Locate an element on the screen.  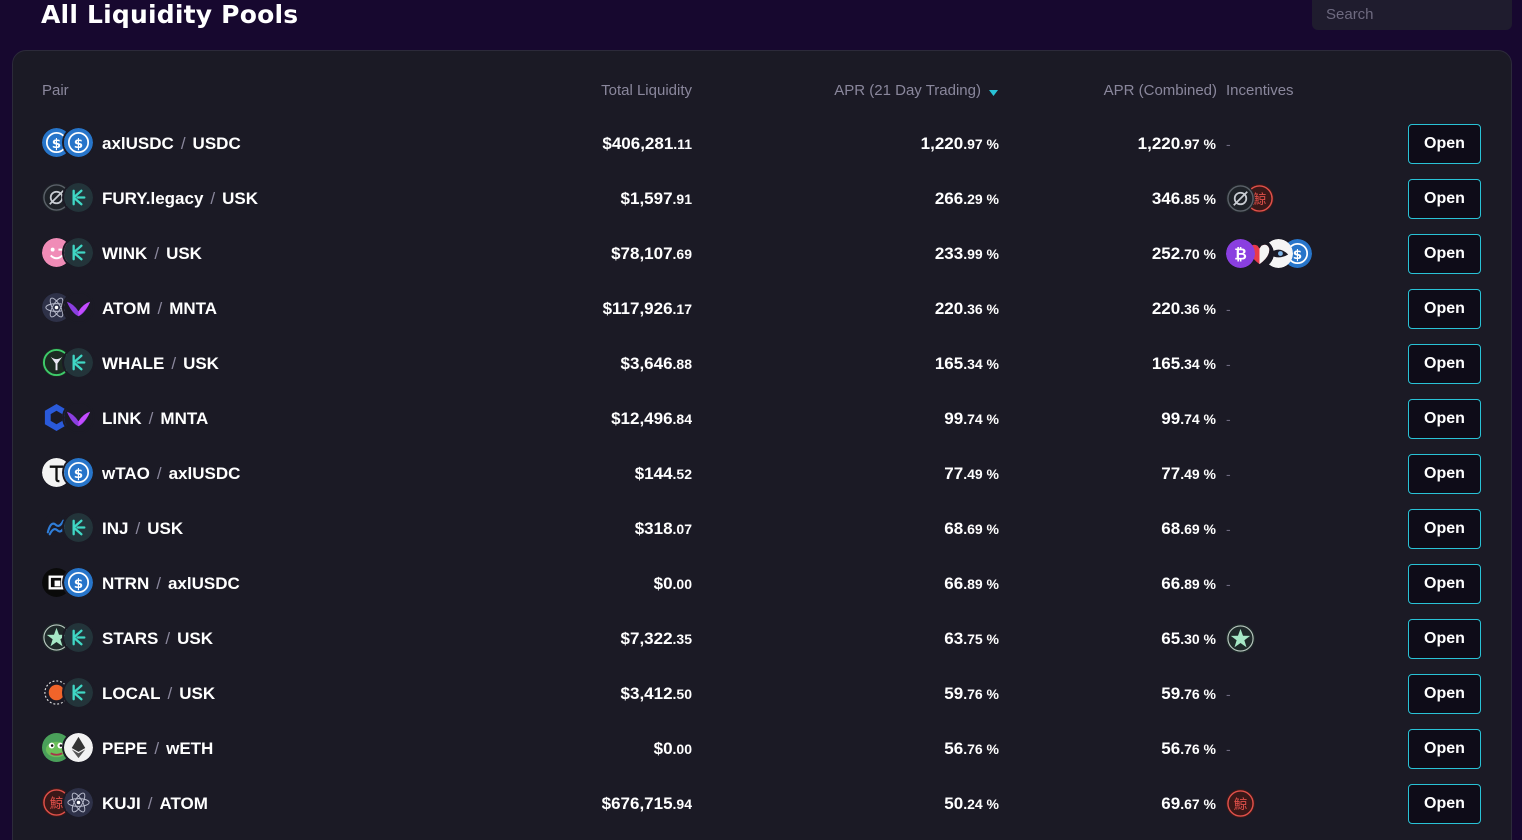
apr-trading-whole: 56 is located at coordinates (954, 748).